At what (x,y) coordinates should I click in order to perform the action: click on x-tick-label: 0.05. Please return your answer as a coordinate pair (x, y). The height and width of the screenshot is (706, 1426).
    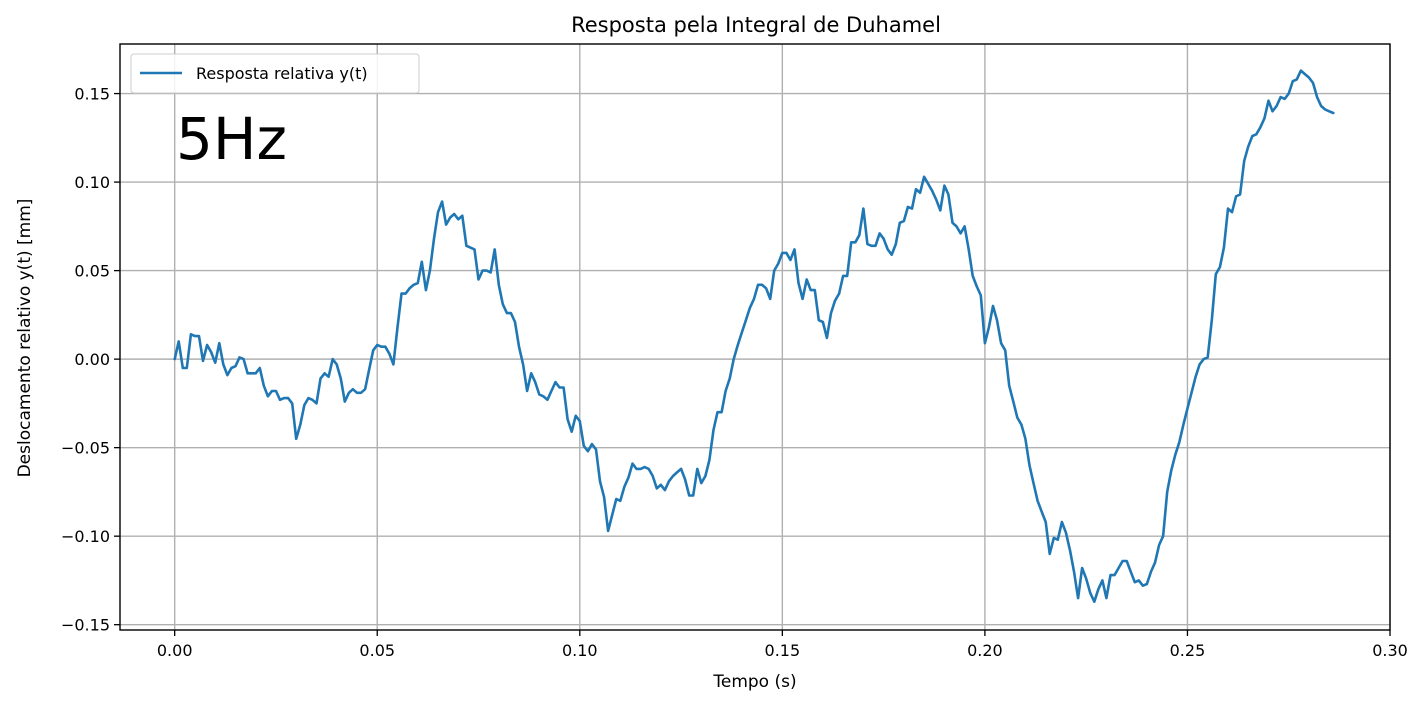
    Looking at the image, I should click on (377, 650).